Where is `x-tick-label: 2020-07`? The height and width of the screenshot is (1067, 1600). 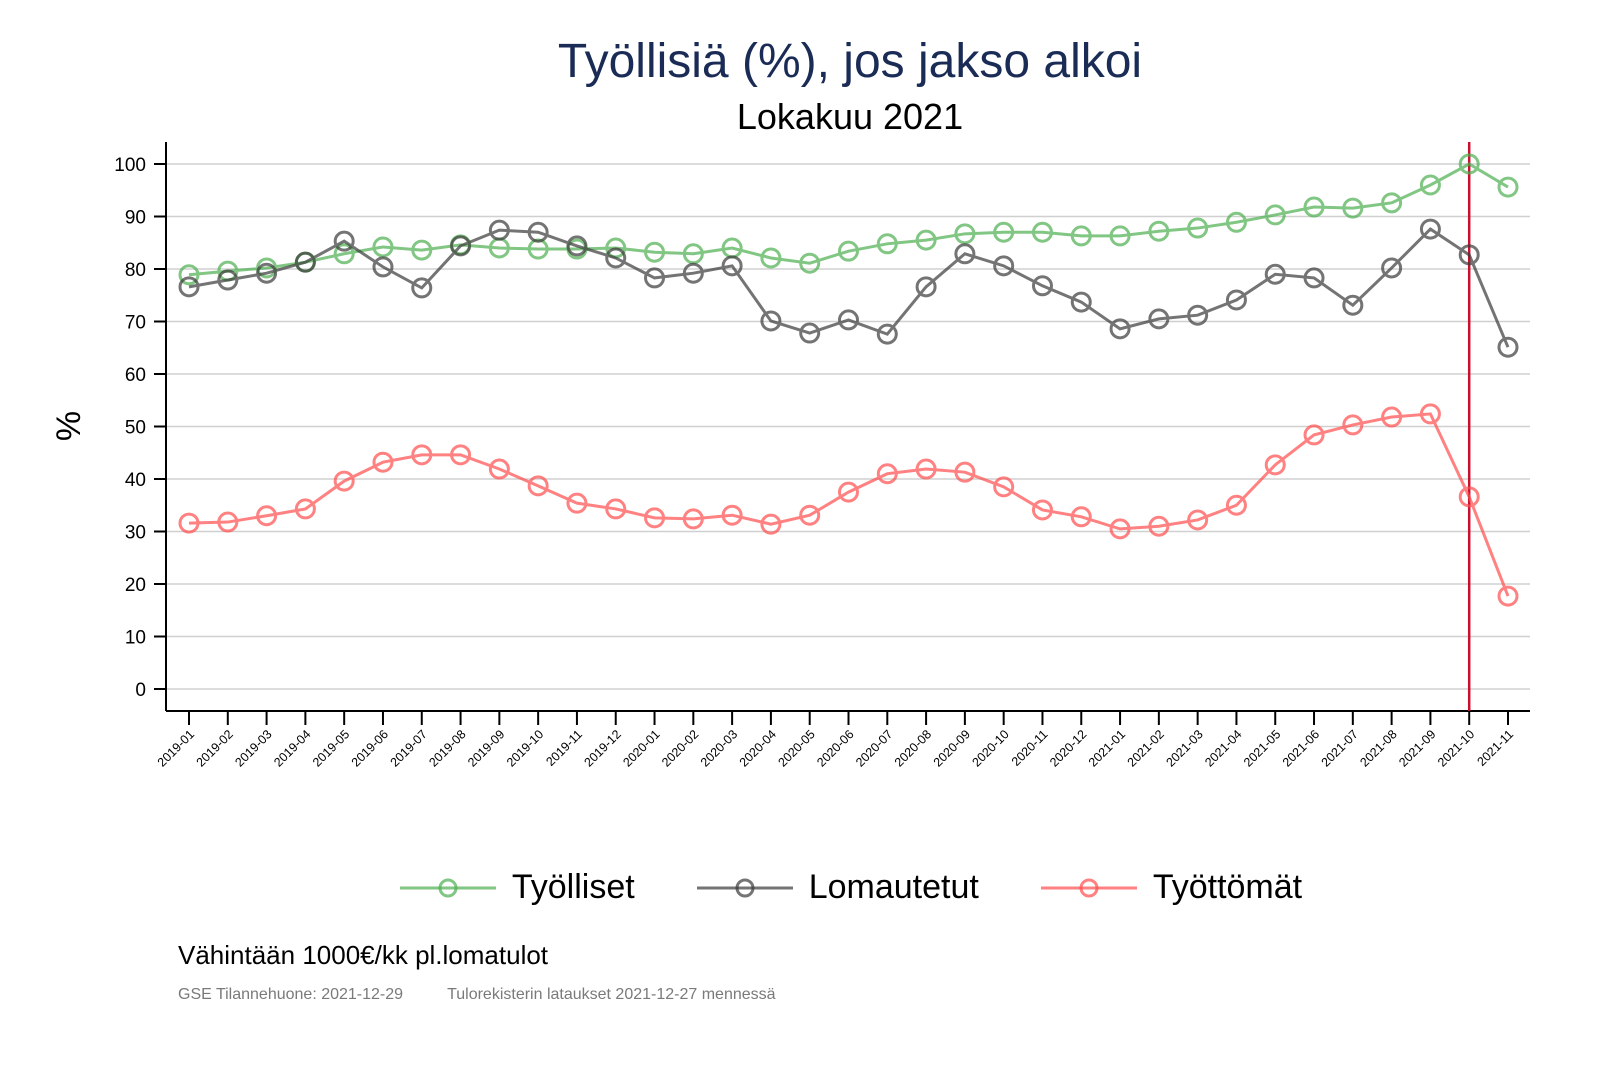
x-tick-label: 2020-07 is located at coordinates (874, 748).